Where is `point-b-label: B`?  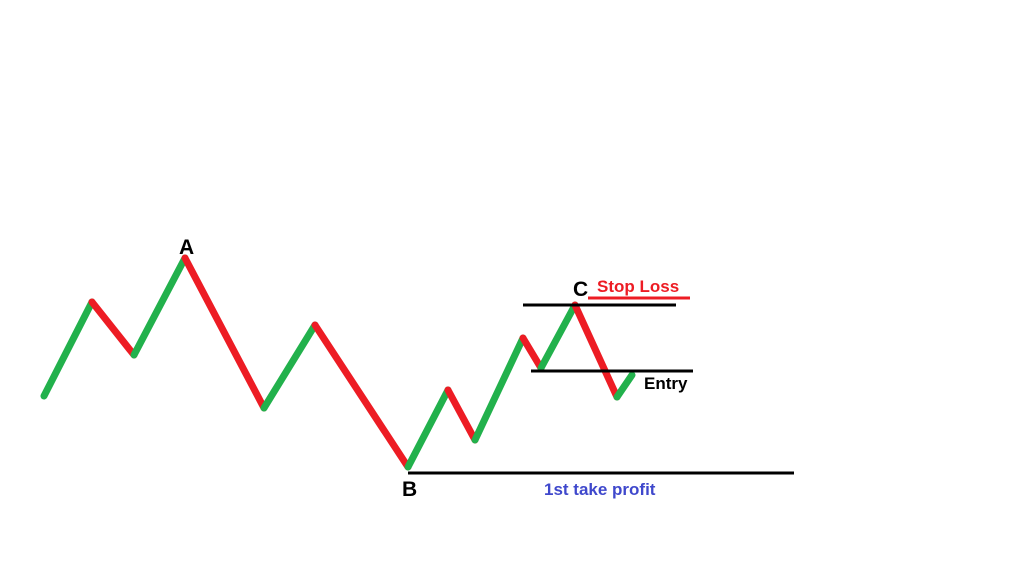
point-b-label: B is located at coordinates (409, 489).